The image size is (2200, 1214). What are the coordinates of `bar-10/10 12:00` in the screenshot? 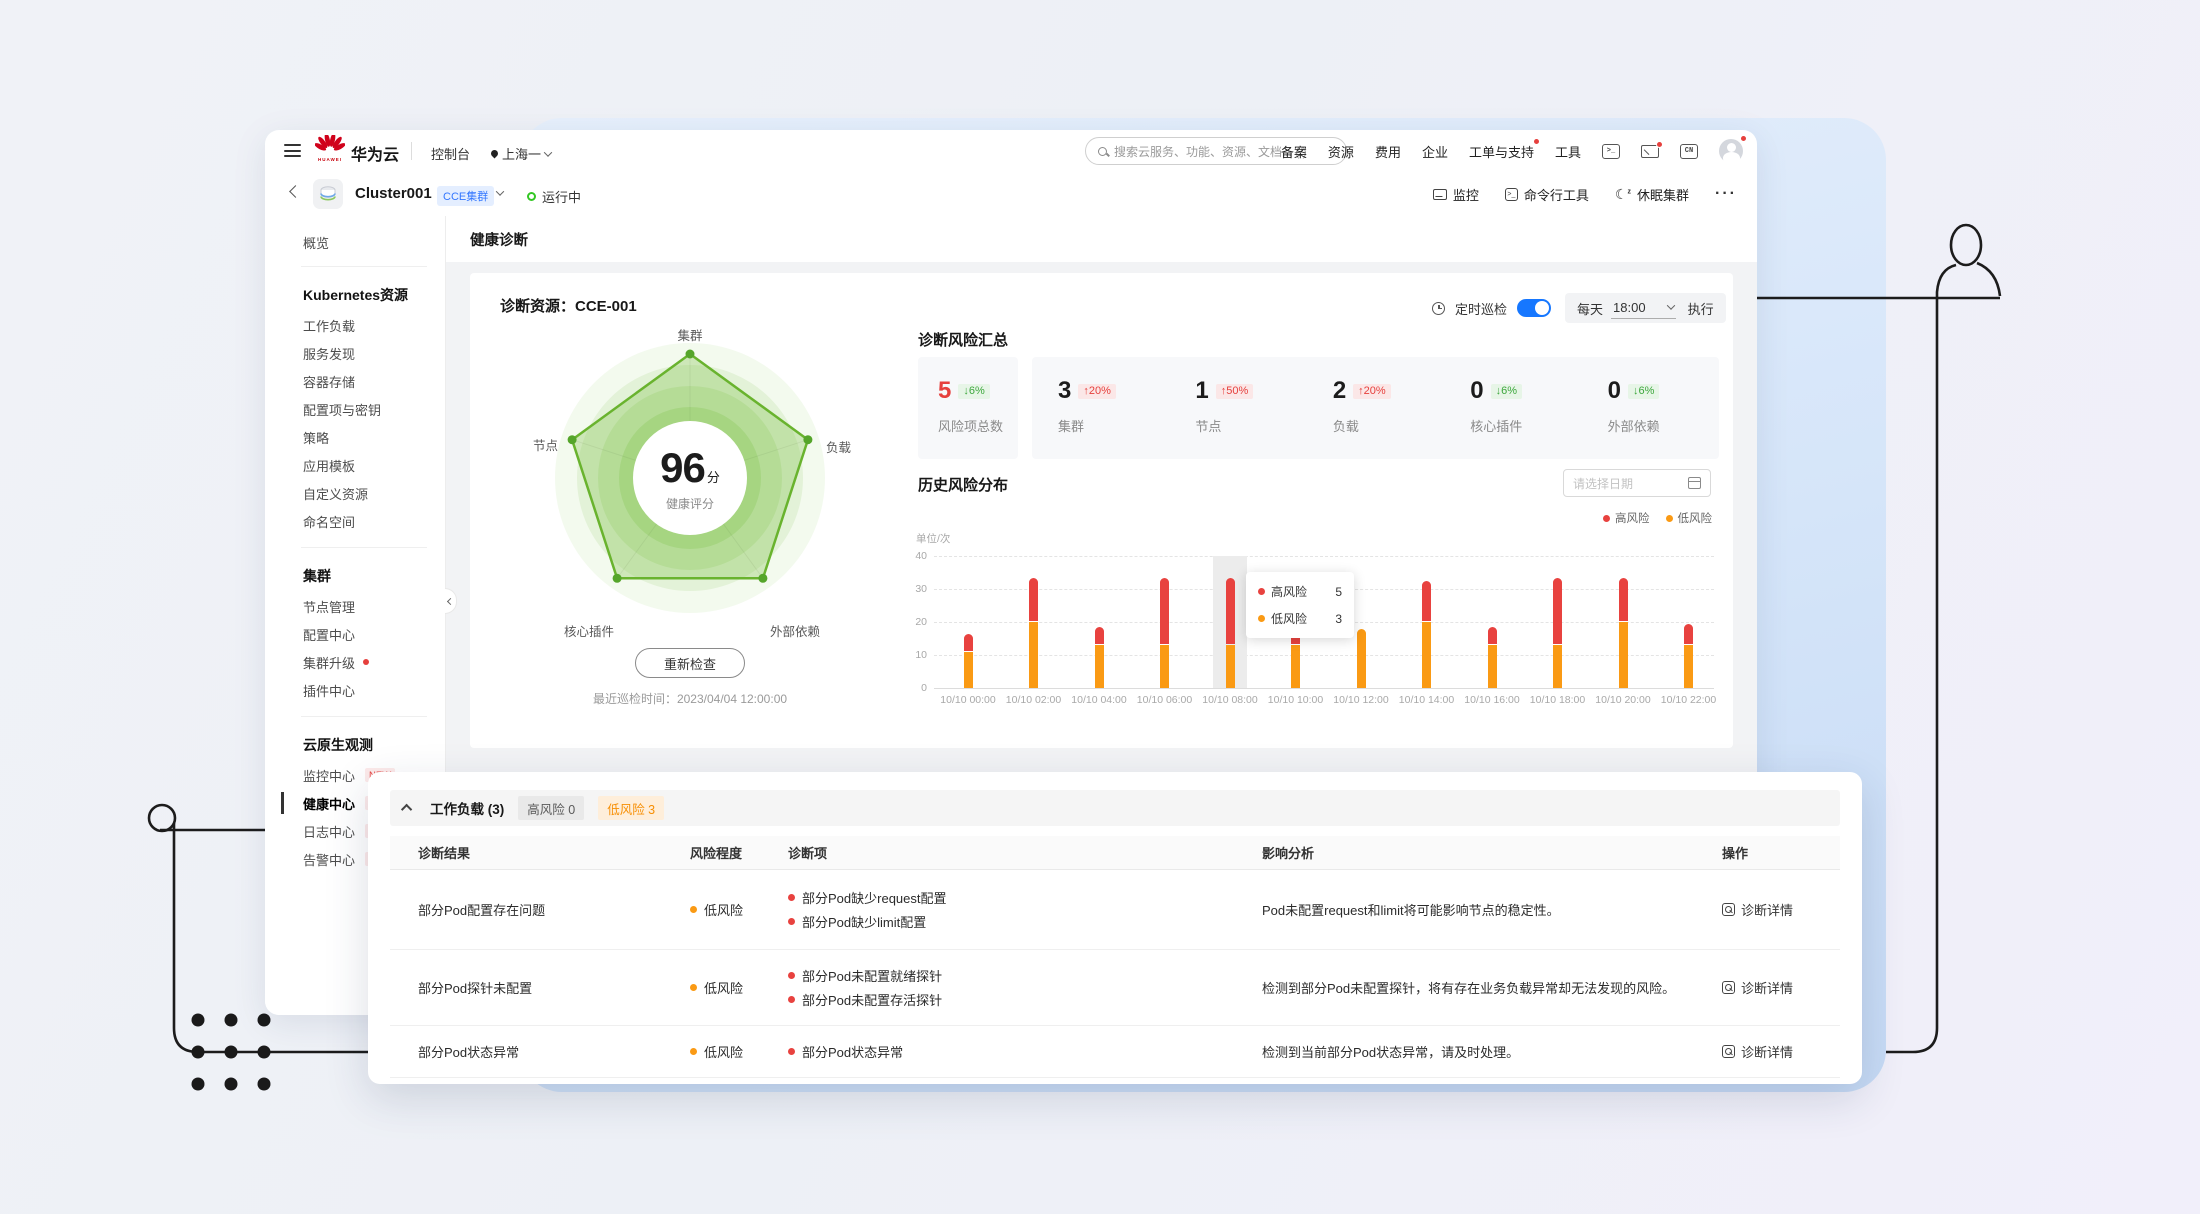 It's located at (1361, 622).